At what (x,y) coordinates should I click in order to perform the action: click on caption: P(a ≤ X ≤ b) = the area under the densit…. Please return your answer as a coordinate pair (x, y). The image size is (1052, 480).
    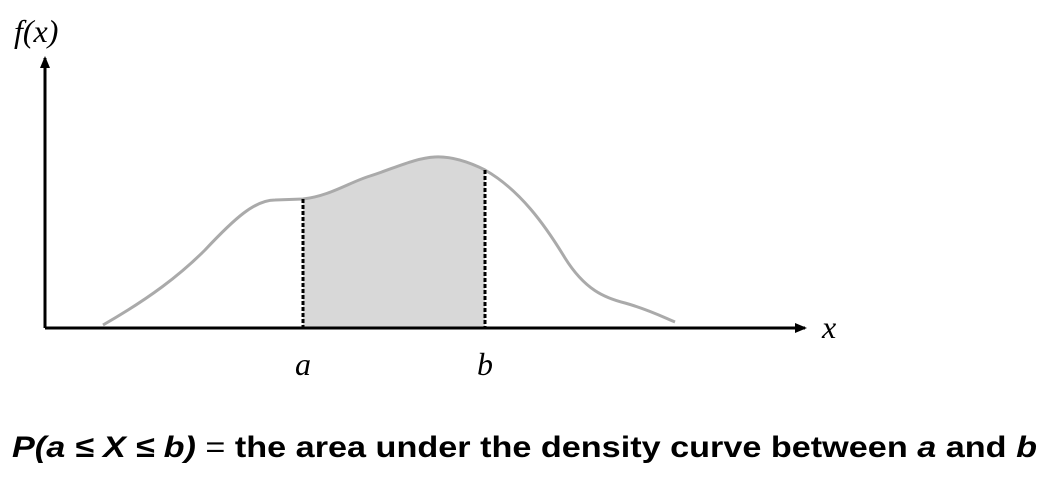
    Looking at the image, I should click on (524, 447).